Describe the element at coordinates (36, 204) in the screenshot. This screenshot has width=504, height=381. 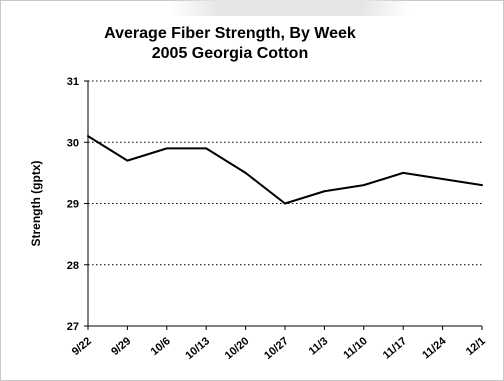
I see `y-axis-title: Strength (gptx)` at that location.